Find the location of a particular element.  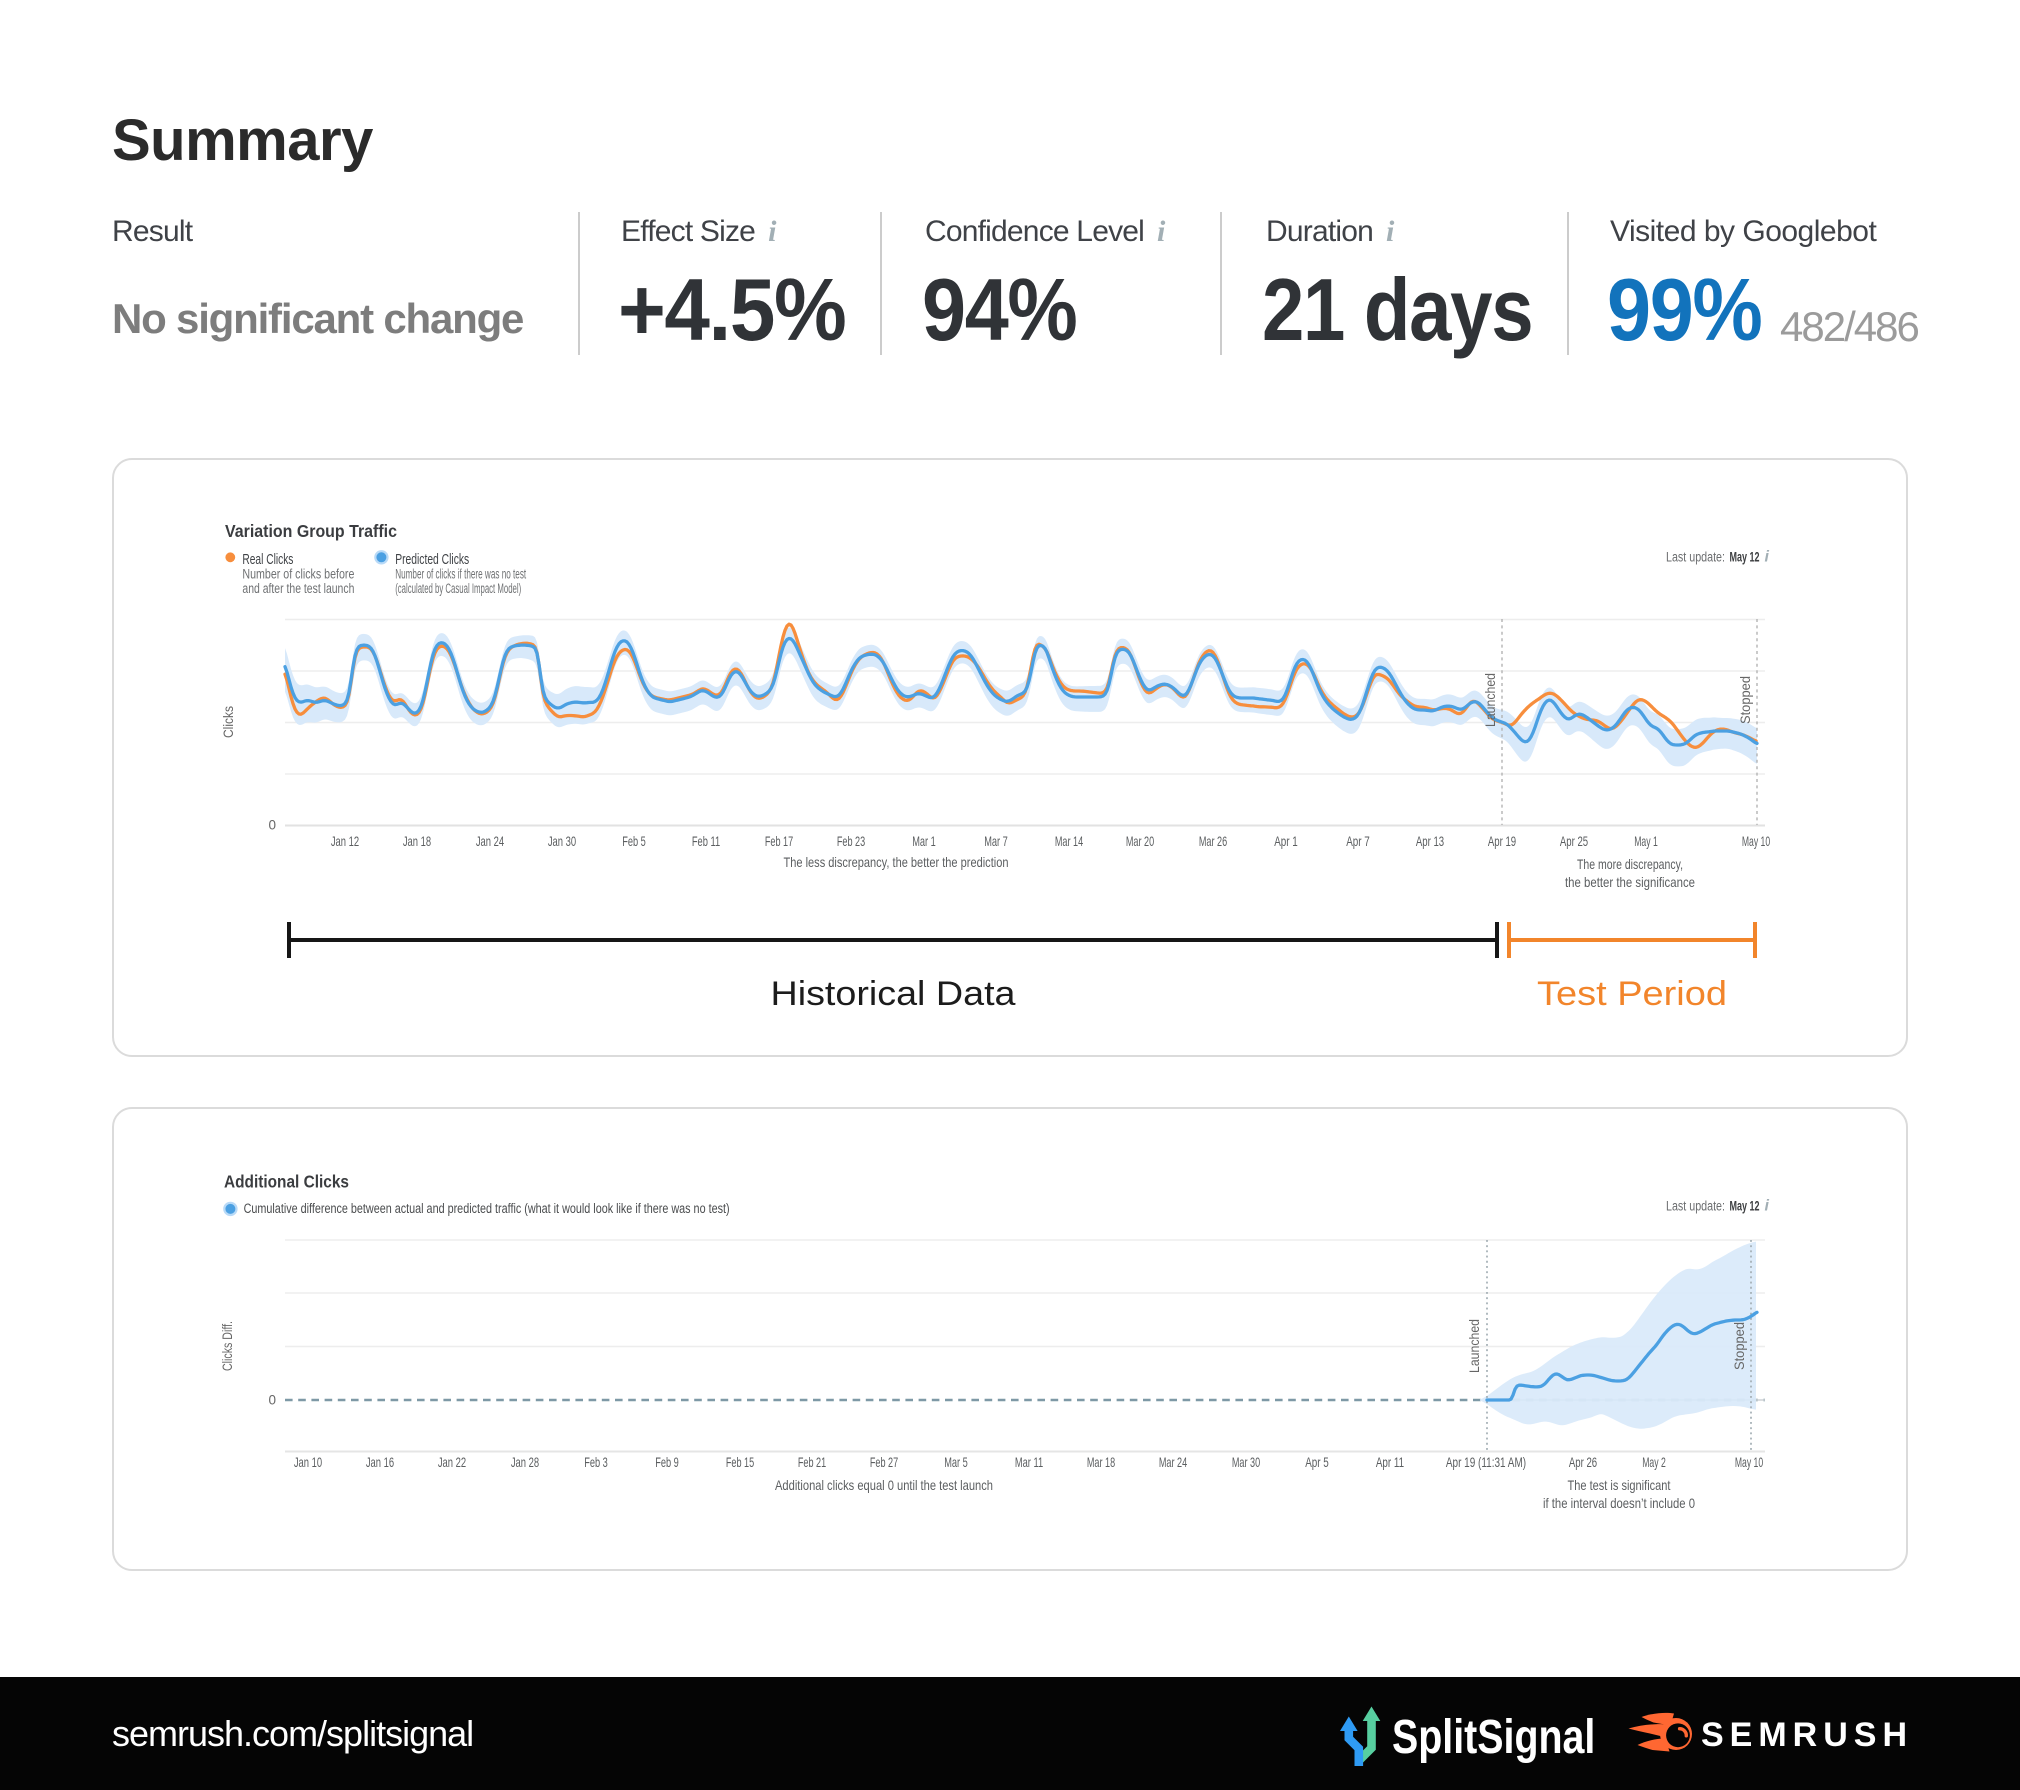

svg-text: Apr 5 is located at coordinates (1317, 1462).